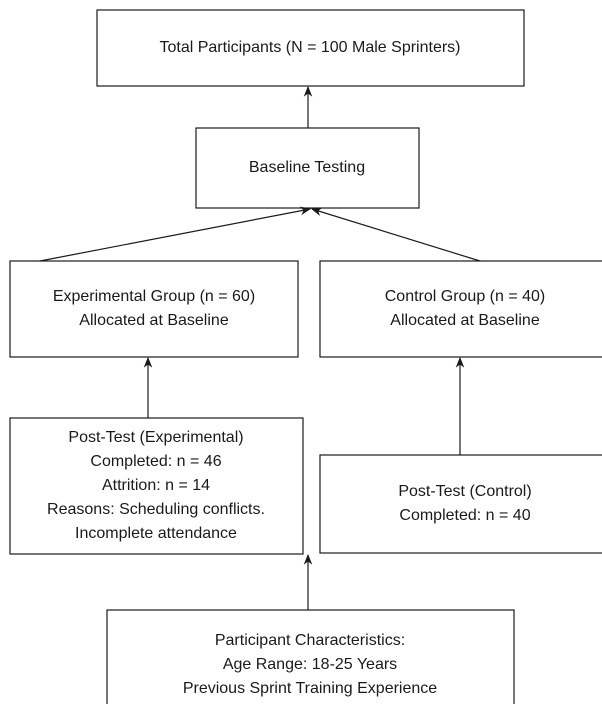 This screenshot has width=602, height=709. I want to click on node-label: Control Group (n = 40), so click(465, 296).